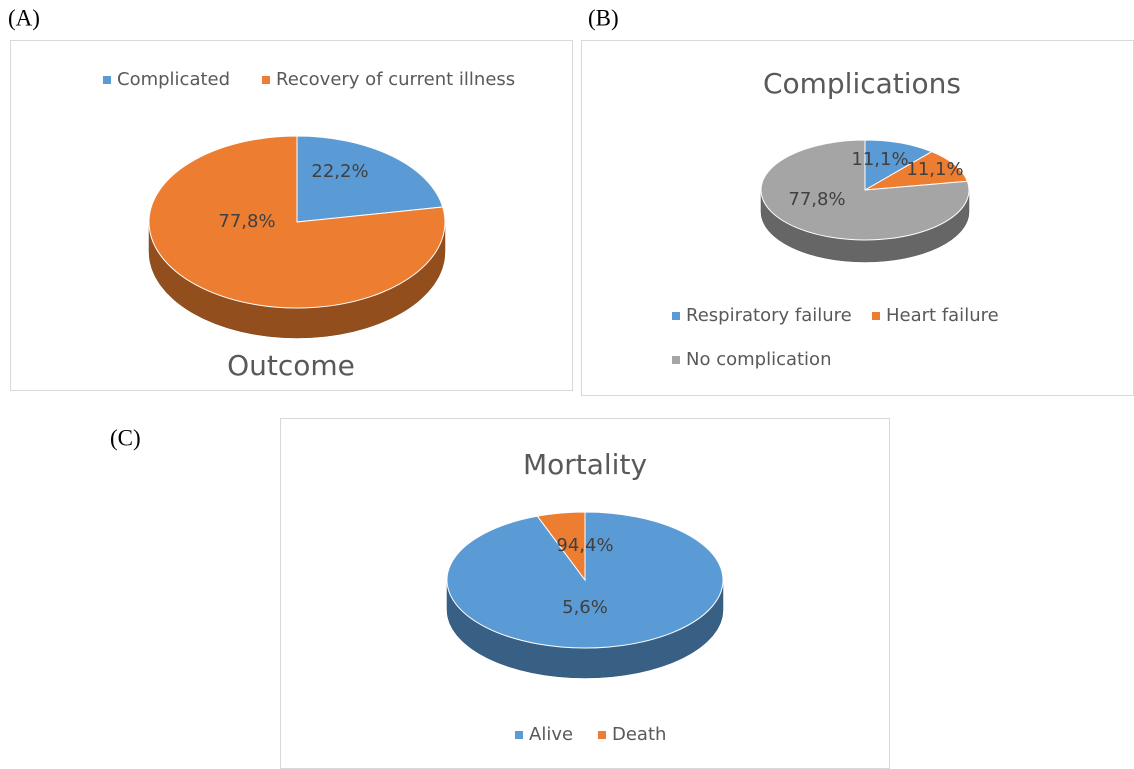 This screenshot has width=1134, height=769. I want to click on legend-label: No complication, so click(758, 359).